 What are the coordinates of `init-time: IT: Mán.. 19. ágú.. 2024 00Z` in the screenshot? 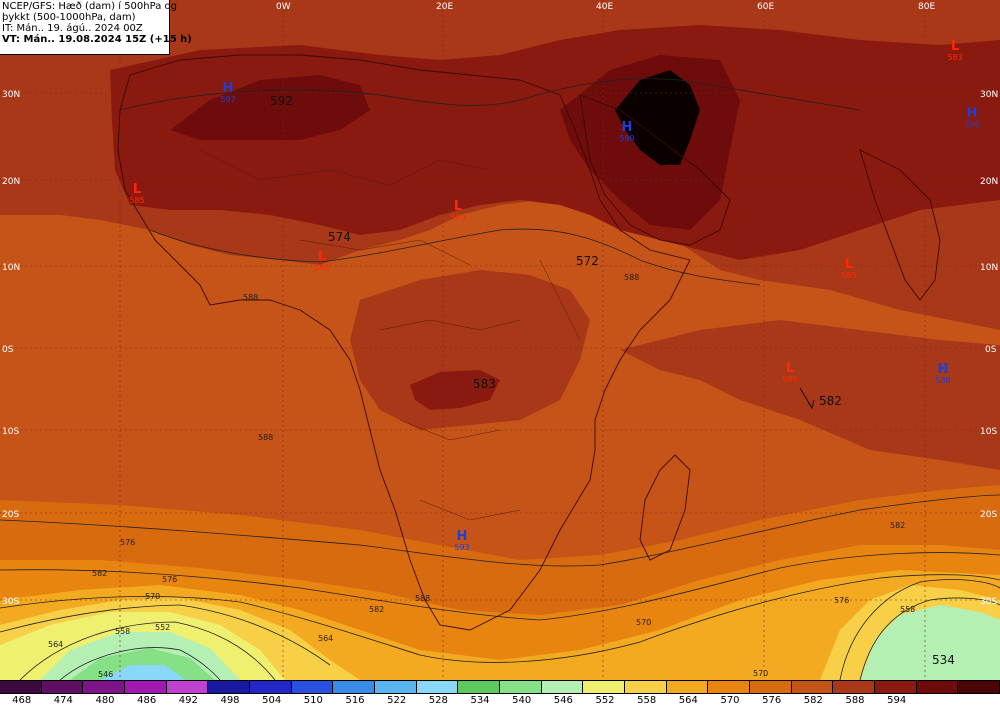 It's located at (72, 28).